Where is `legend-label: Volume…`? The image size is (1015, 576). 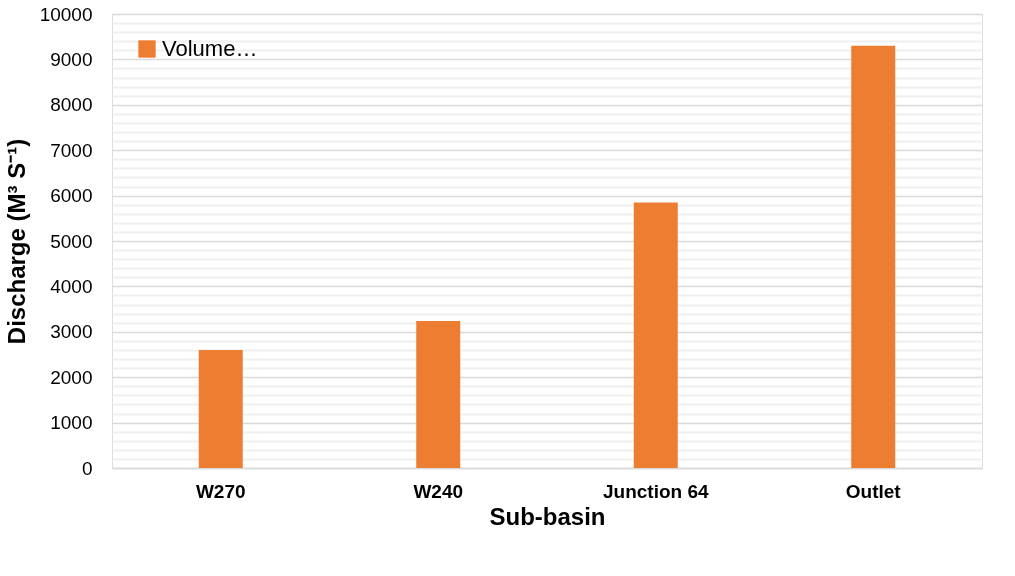 legend-label: Volume… is located at coordinates (210, 48).